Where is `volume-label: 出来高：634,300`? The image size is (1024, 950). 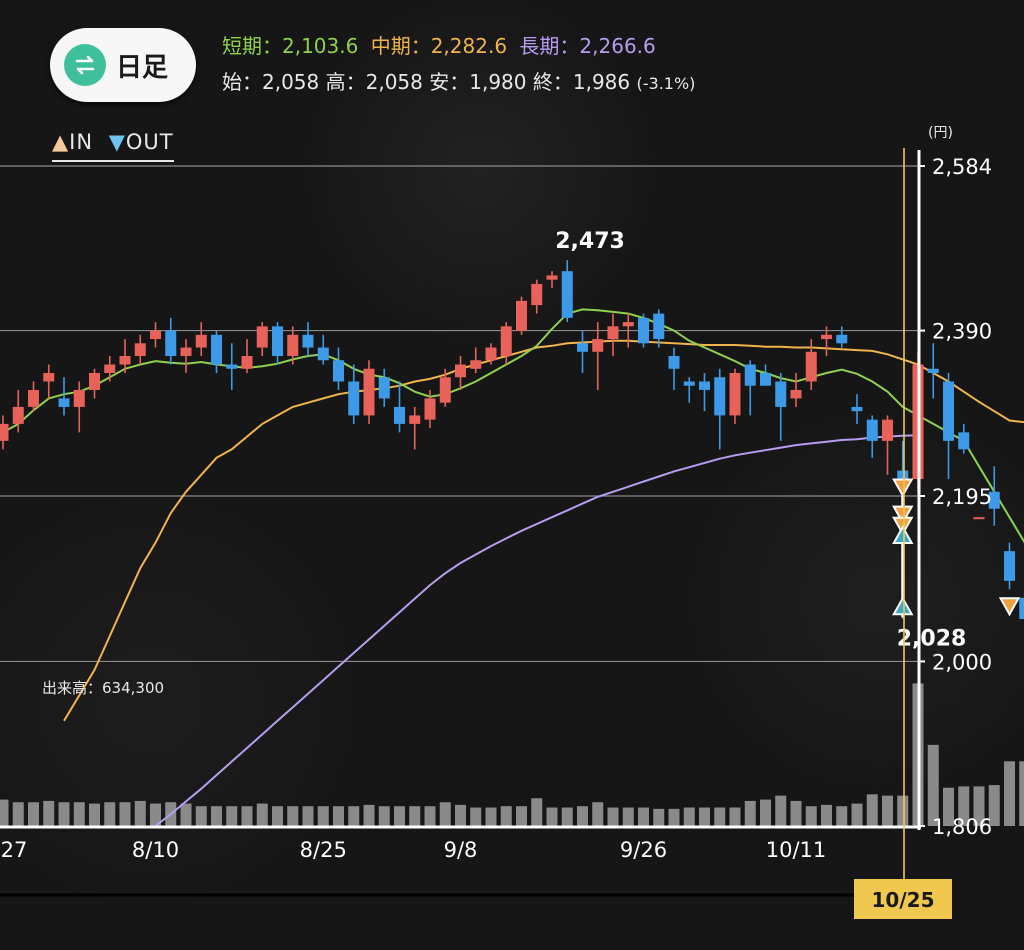 volume-label: 出来高：634,300 is located at coordinates (103, 688).